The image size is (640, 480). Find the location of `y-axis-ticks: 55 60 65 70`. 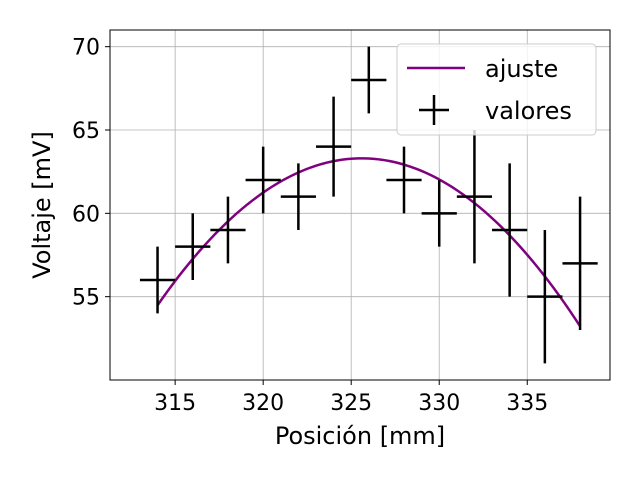

y-axis-ticks: 55 60 65 70 is located at coordinates (91, 173).